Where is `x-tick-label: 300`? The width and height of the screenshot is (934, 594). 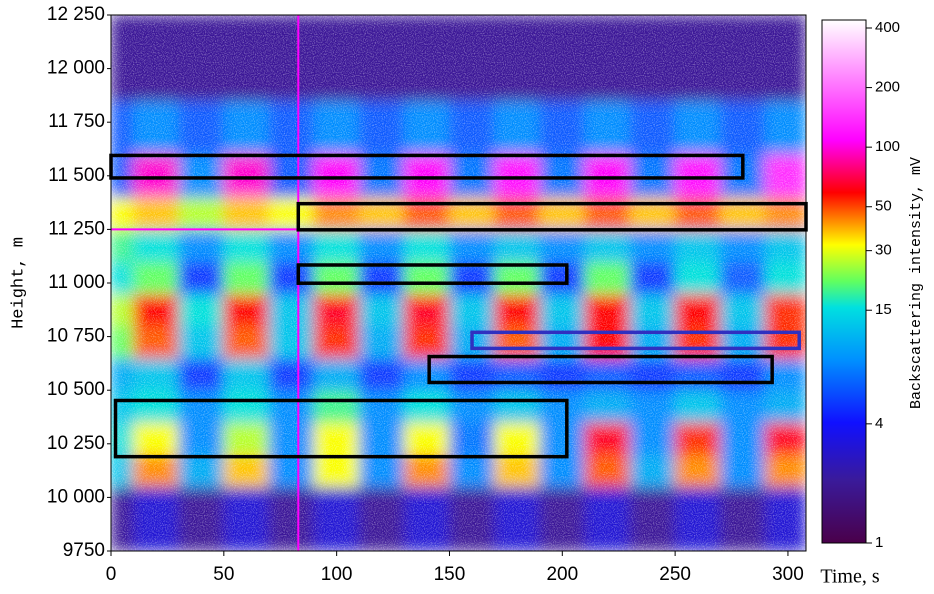 x-tick-label: 300 is located at coordinates (788, 574).